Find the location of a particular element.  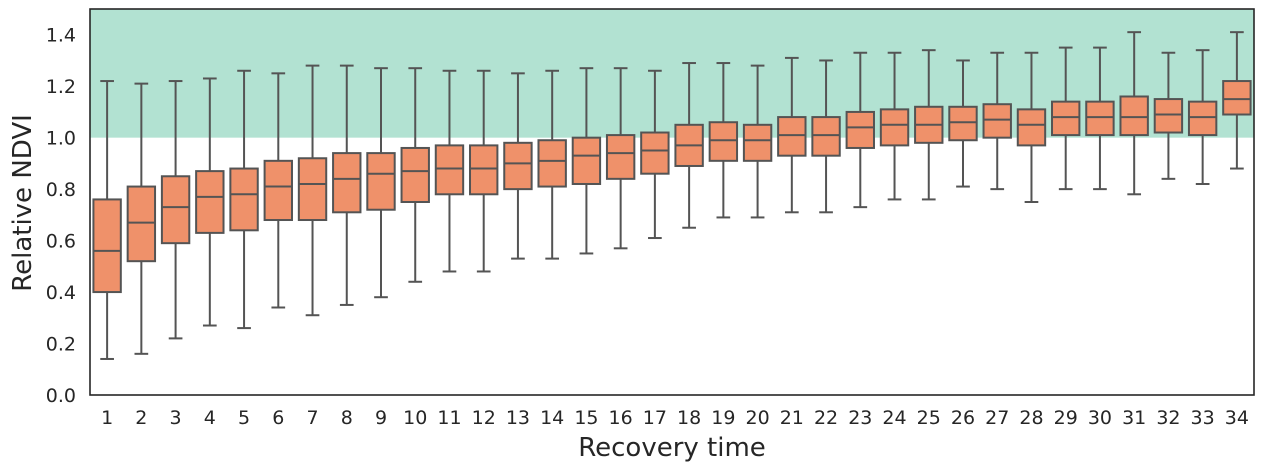

y-tick-label: 1.4 is located at coordinates (61, 36).